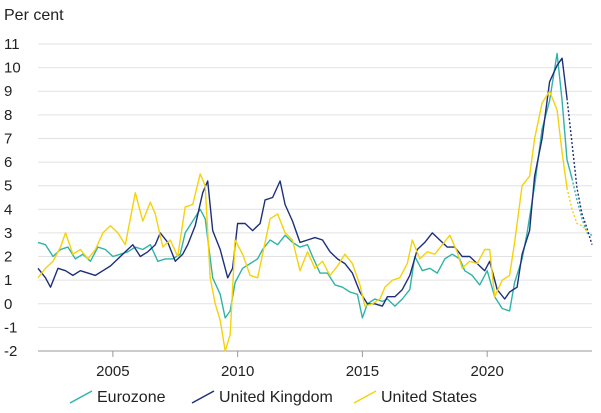 This screenshot has height=413, width=601. What do you see at coordinates (34, 15) in the screenshot?
I see `unit-label: Per cent` at bounding box center [34, 15].